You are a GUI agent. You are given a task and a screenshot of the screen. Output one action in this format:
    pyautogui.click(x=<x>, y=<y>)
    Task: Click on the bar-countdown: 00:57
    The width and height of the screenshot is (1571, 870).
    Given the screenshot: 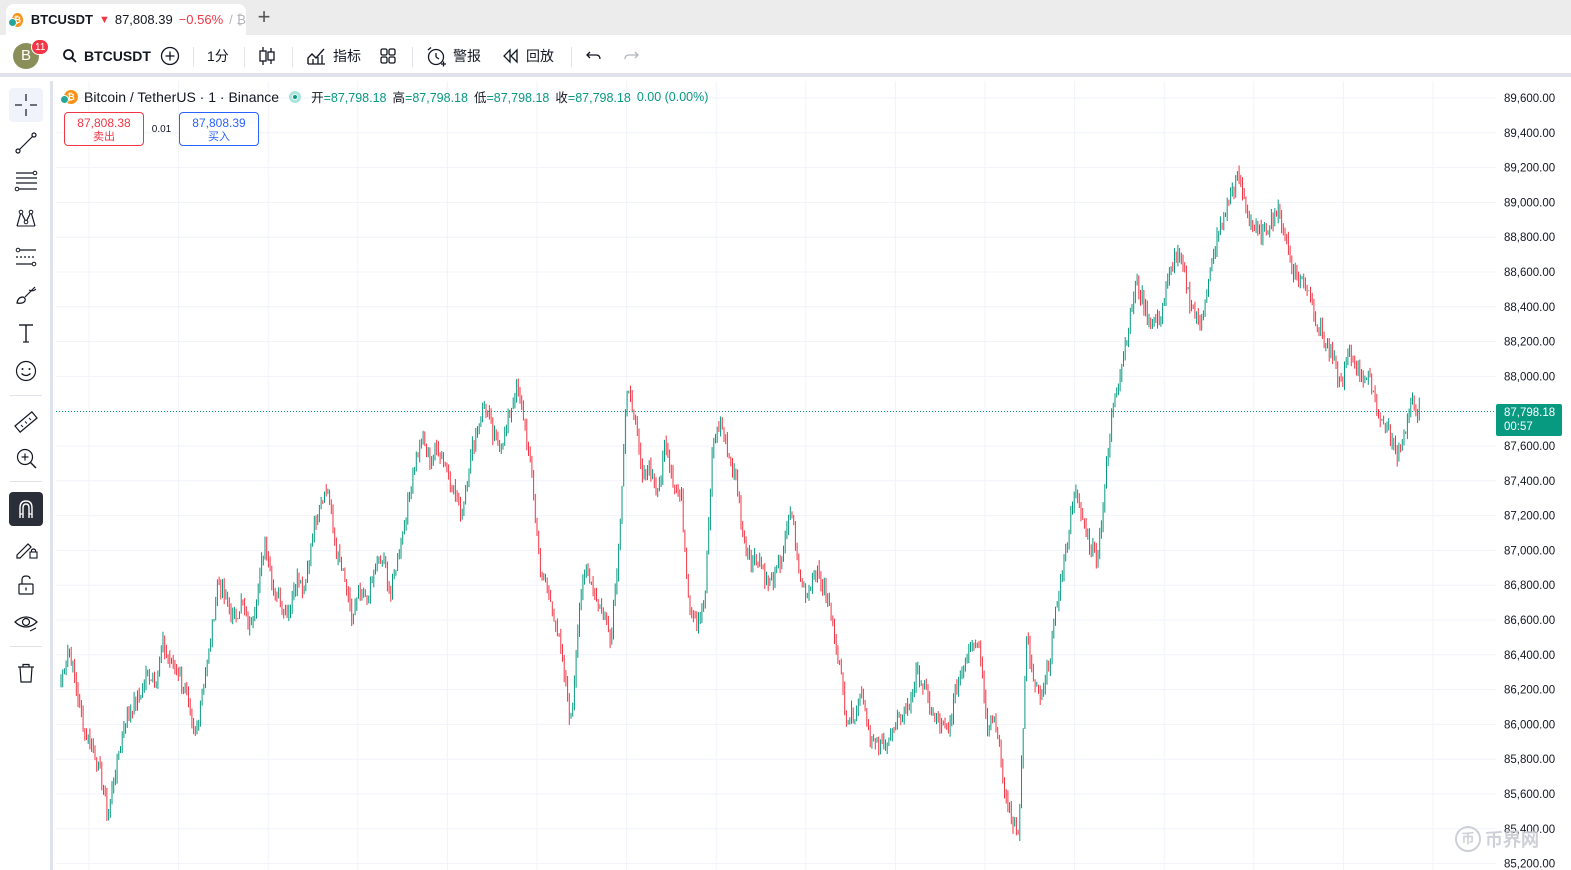 What is the action you would take?
    pyautogui.click(x=1518, y=427)
    